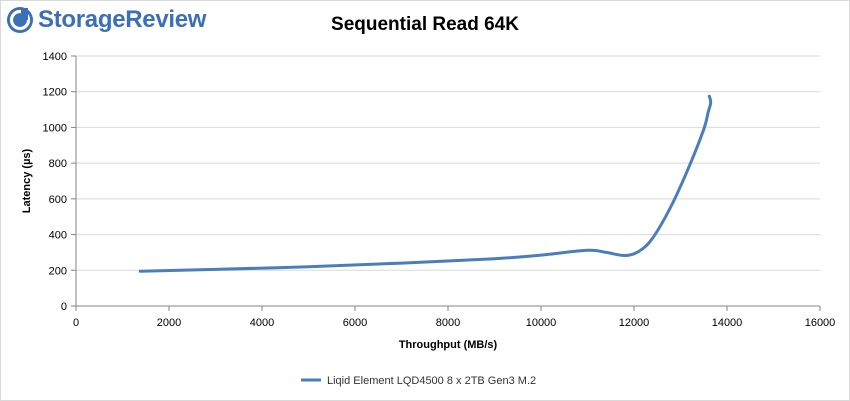 The width and height of the screenshot is (850, 401). What do you see at coordinates (20, 20) in the screenshot?
I see `storagereview-logo-icon` at bounding box center [20, 20].